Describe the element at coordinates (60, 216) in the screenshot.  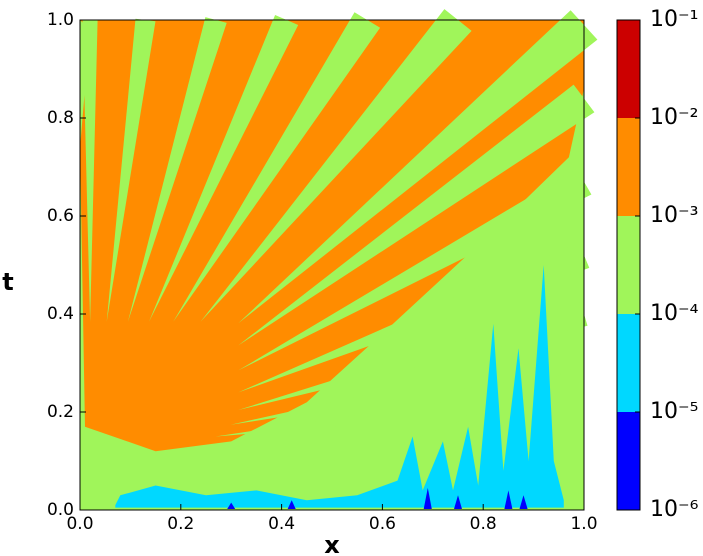
I see `y-tick-label: 0.6` at that location.